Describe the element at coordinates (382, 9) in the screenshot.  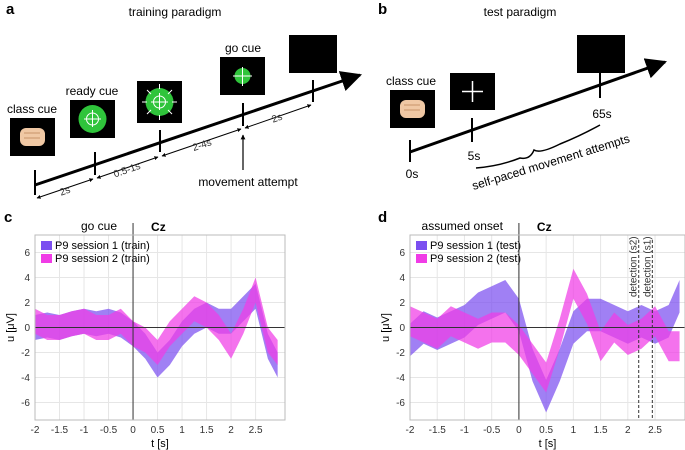
I see `panel-label: b` at that location.